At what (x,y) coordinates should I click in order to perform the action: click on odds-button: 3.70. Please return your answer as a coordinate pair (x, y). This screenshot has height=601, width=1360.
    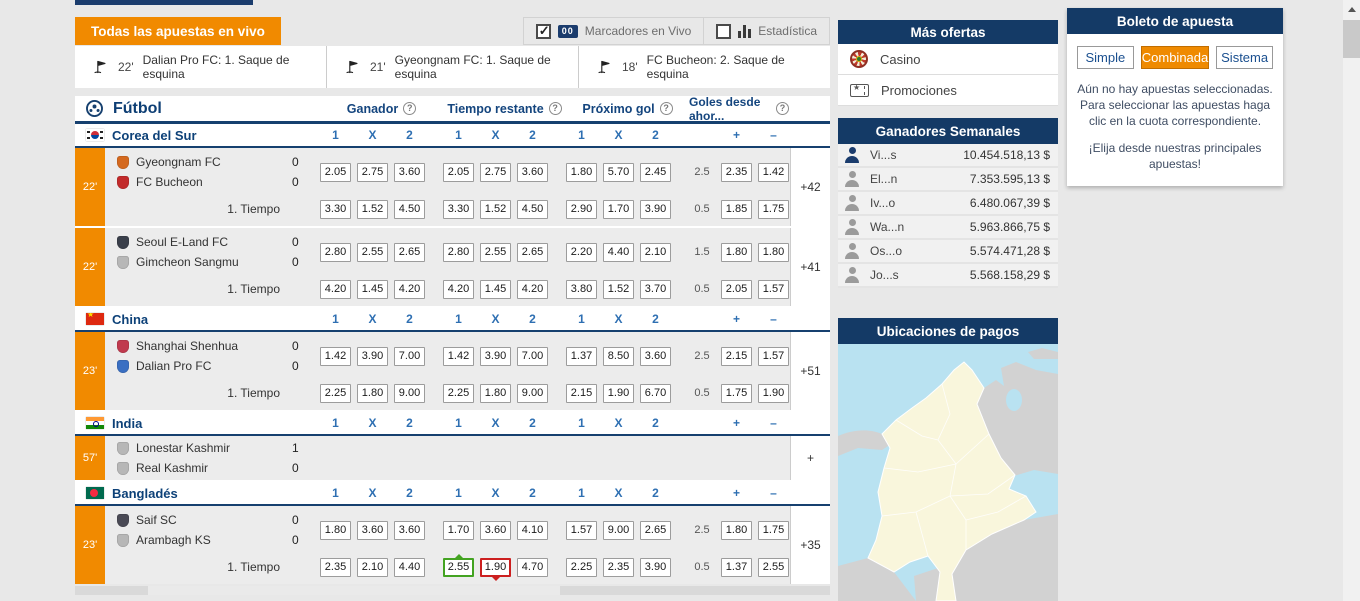
    Looking at the image, I should click on (655, 289).